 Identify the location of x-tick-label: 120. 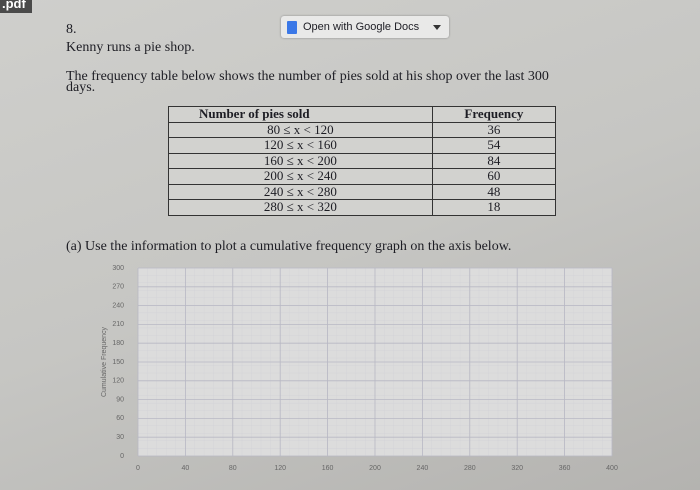
(280, 468).